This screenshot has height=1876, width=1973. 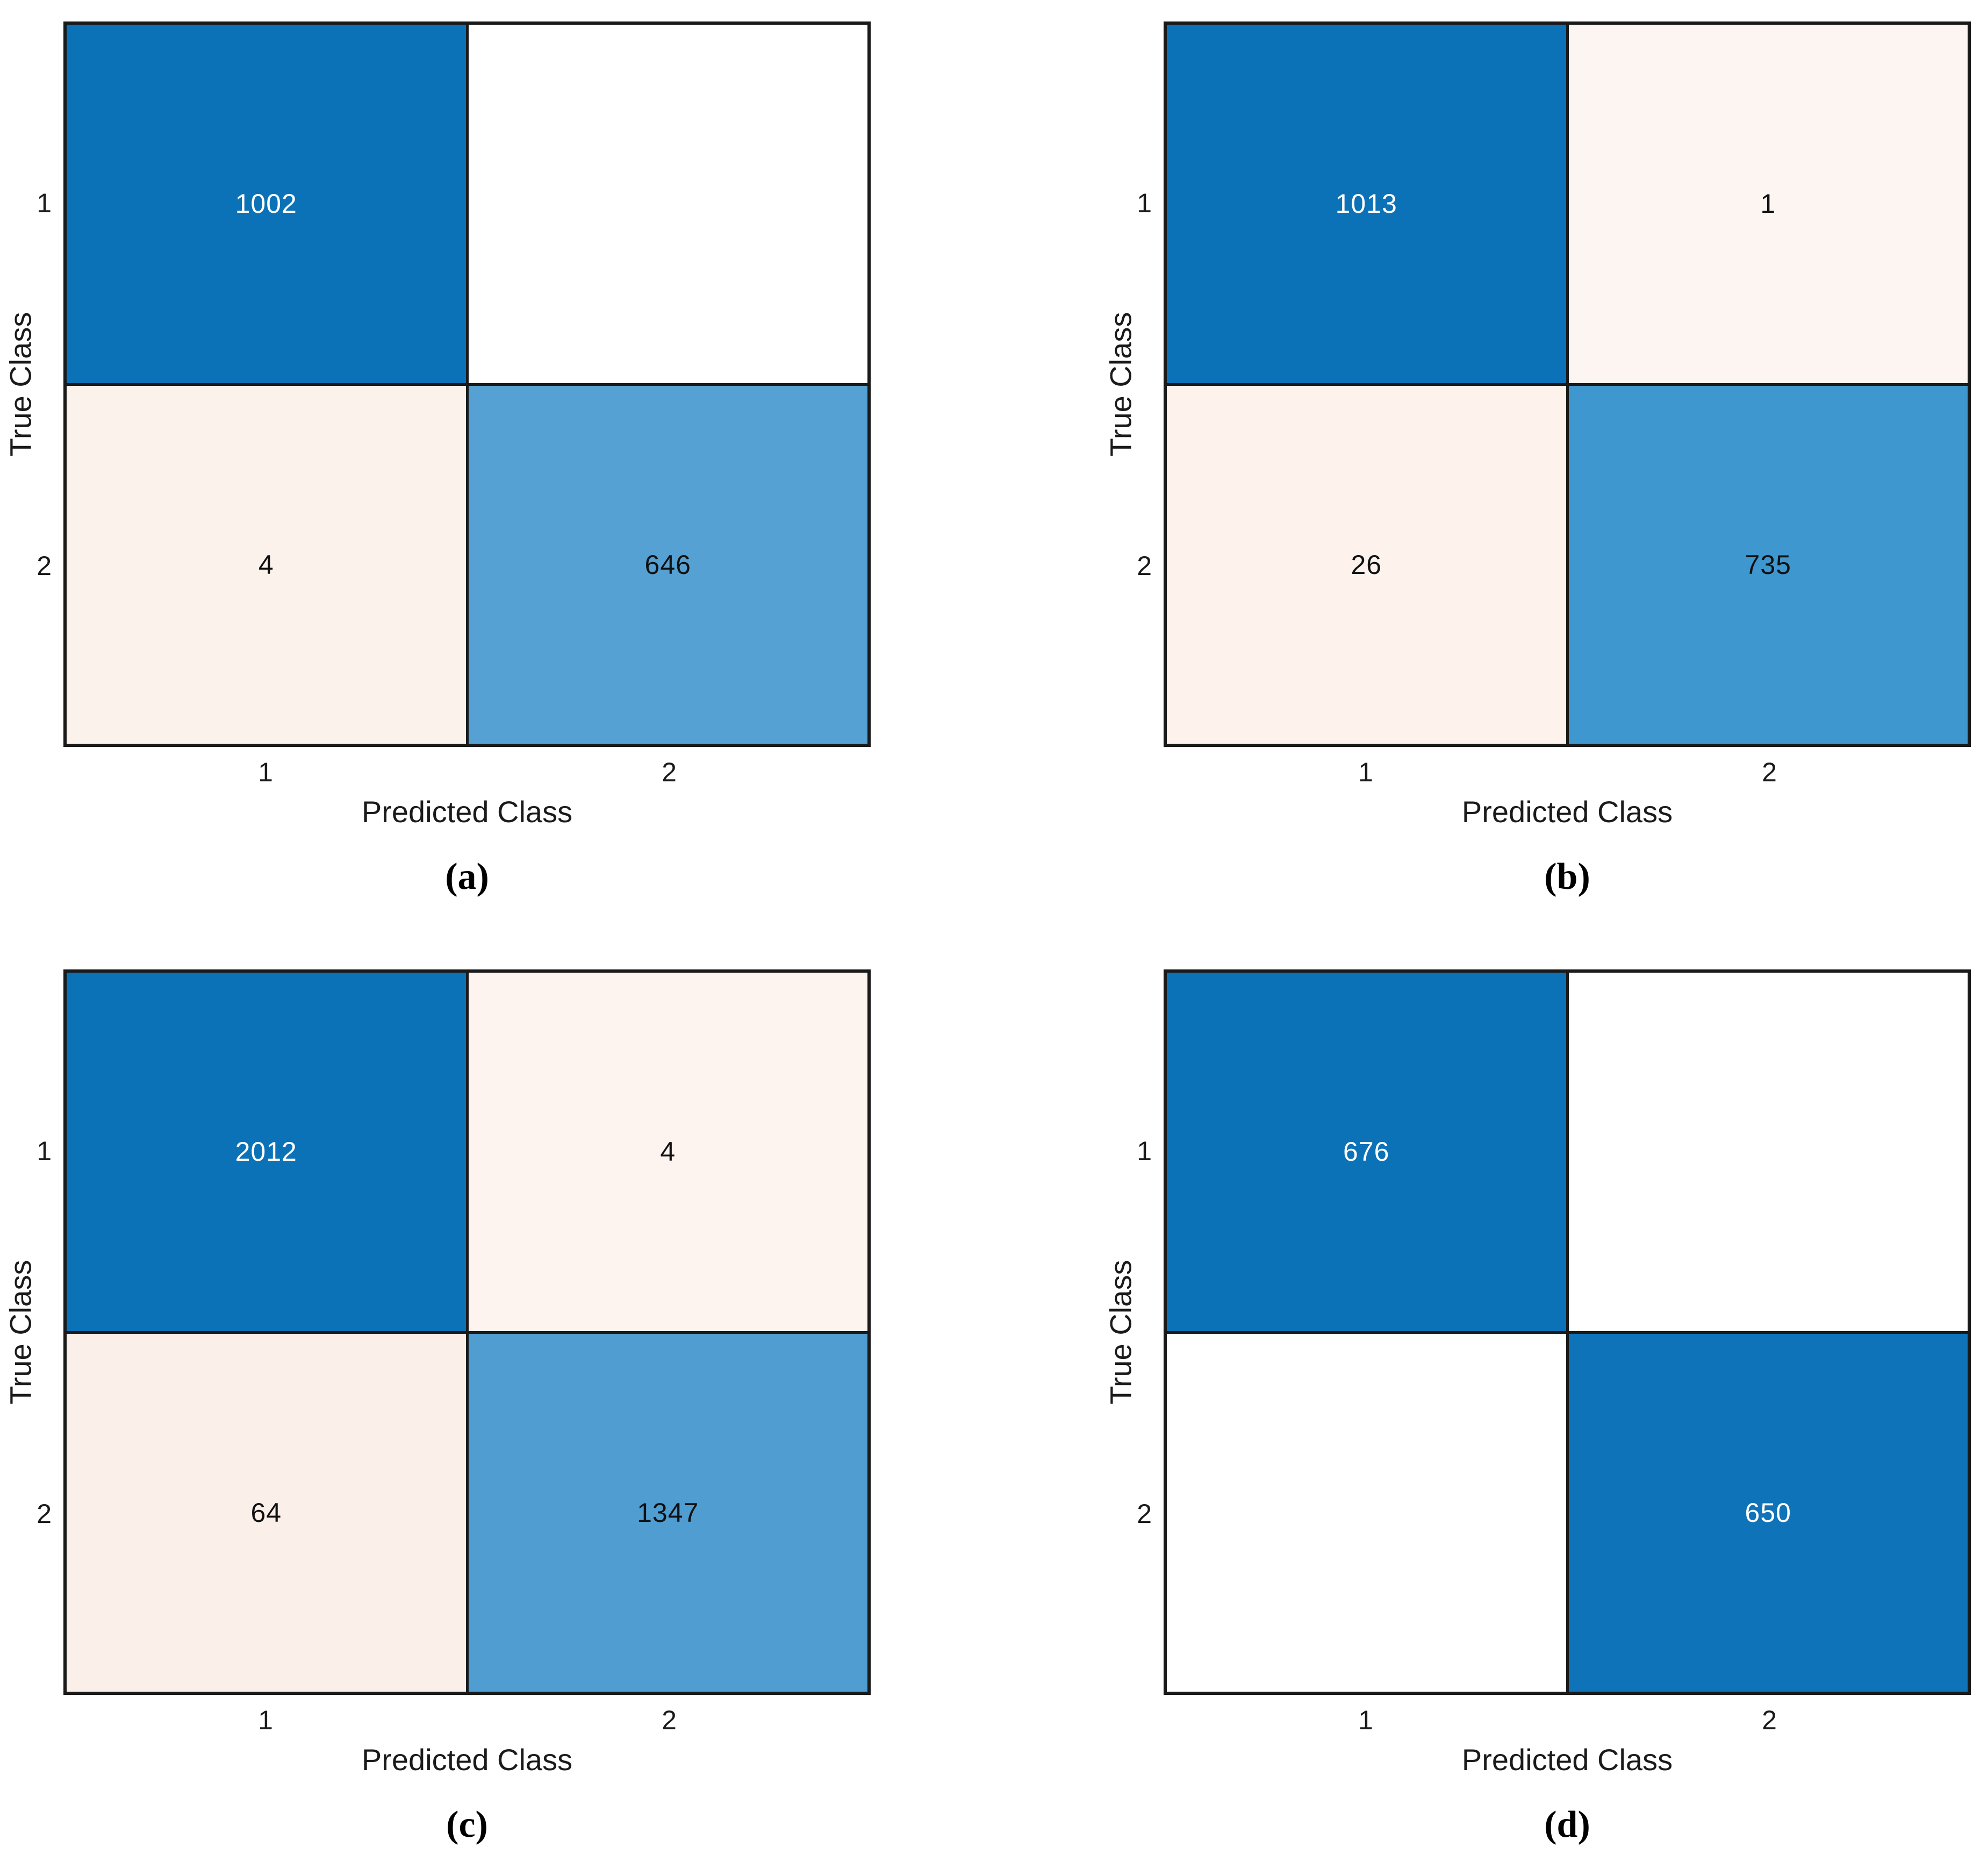 What do you see at coordinates (266, 1152) in the screenshot?
I see `cell-true1-pred1: 2012` at bounding box center [266, 1152].